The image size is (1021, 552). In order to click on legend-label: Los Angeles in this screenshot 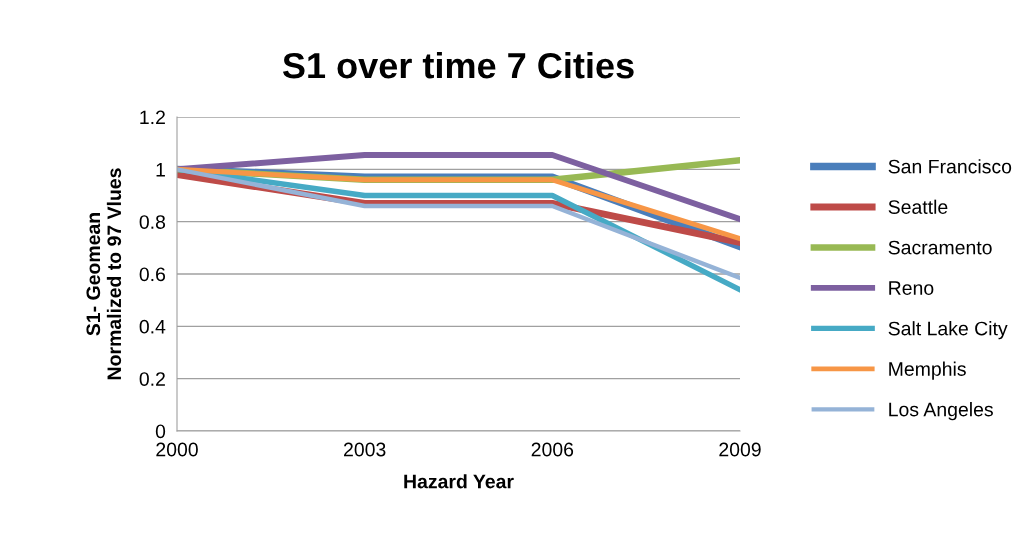, I will do `click(941, 411)`.